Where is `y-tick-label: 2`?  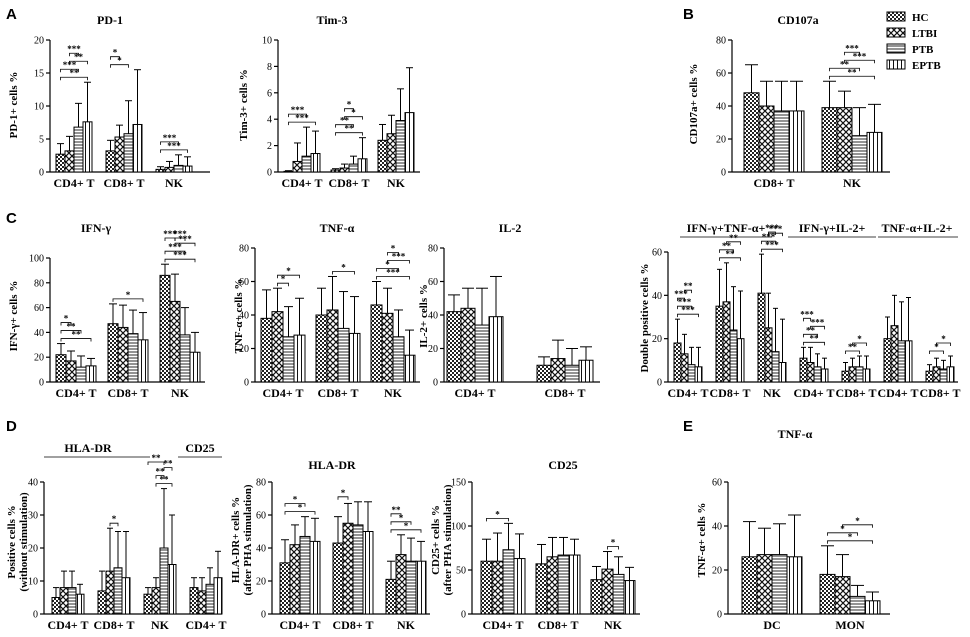 y-tick-label: 2 is located at coordinates (269, 146).